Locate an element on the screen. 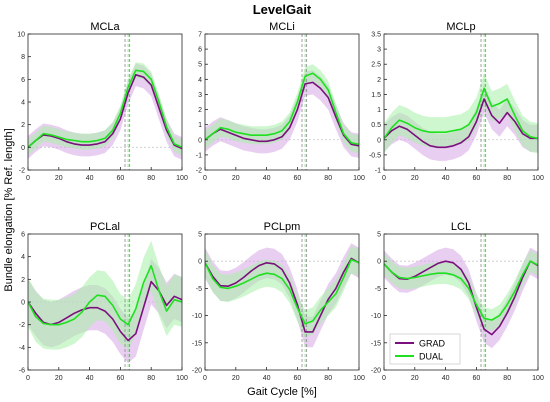 This screenshot has width=550, height=402. plot-area-pclpm is located at coordinates (282, 302).